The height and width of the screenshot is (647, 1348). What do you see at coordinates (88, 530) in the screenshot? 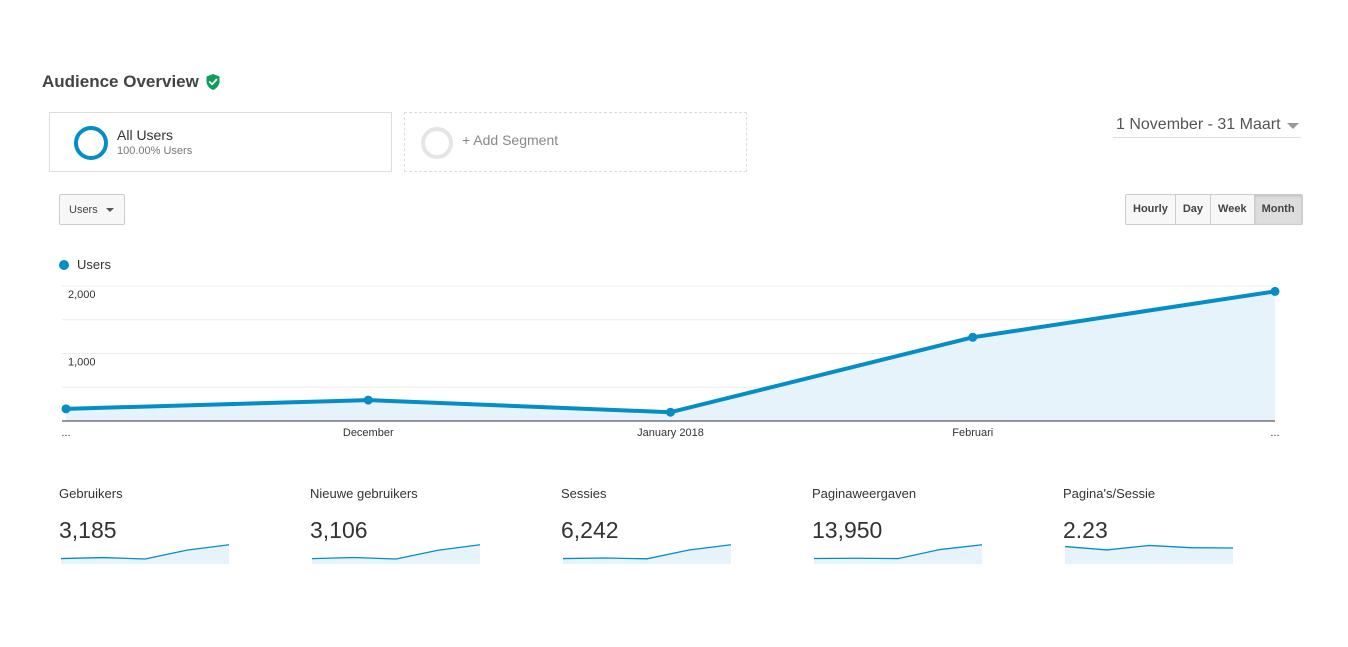
I see `kpi-value: 3,185` at bounding box center [88, 530].